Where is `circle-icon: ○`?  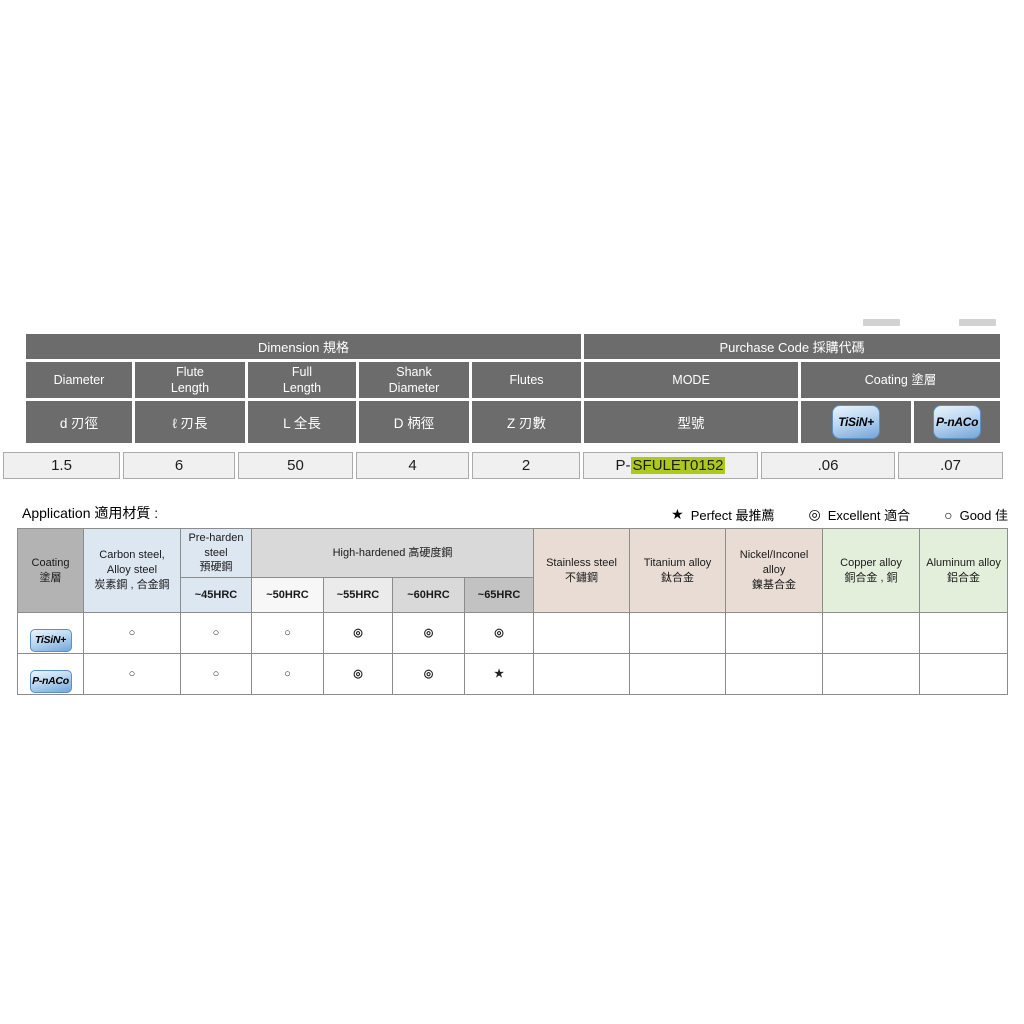 circle-icon: ○ is located at coordinates (948, 514).